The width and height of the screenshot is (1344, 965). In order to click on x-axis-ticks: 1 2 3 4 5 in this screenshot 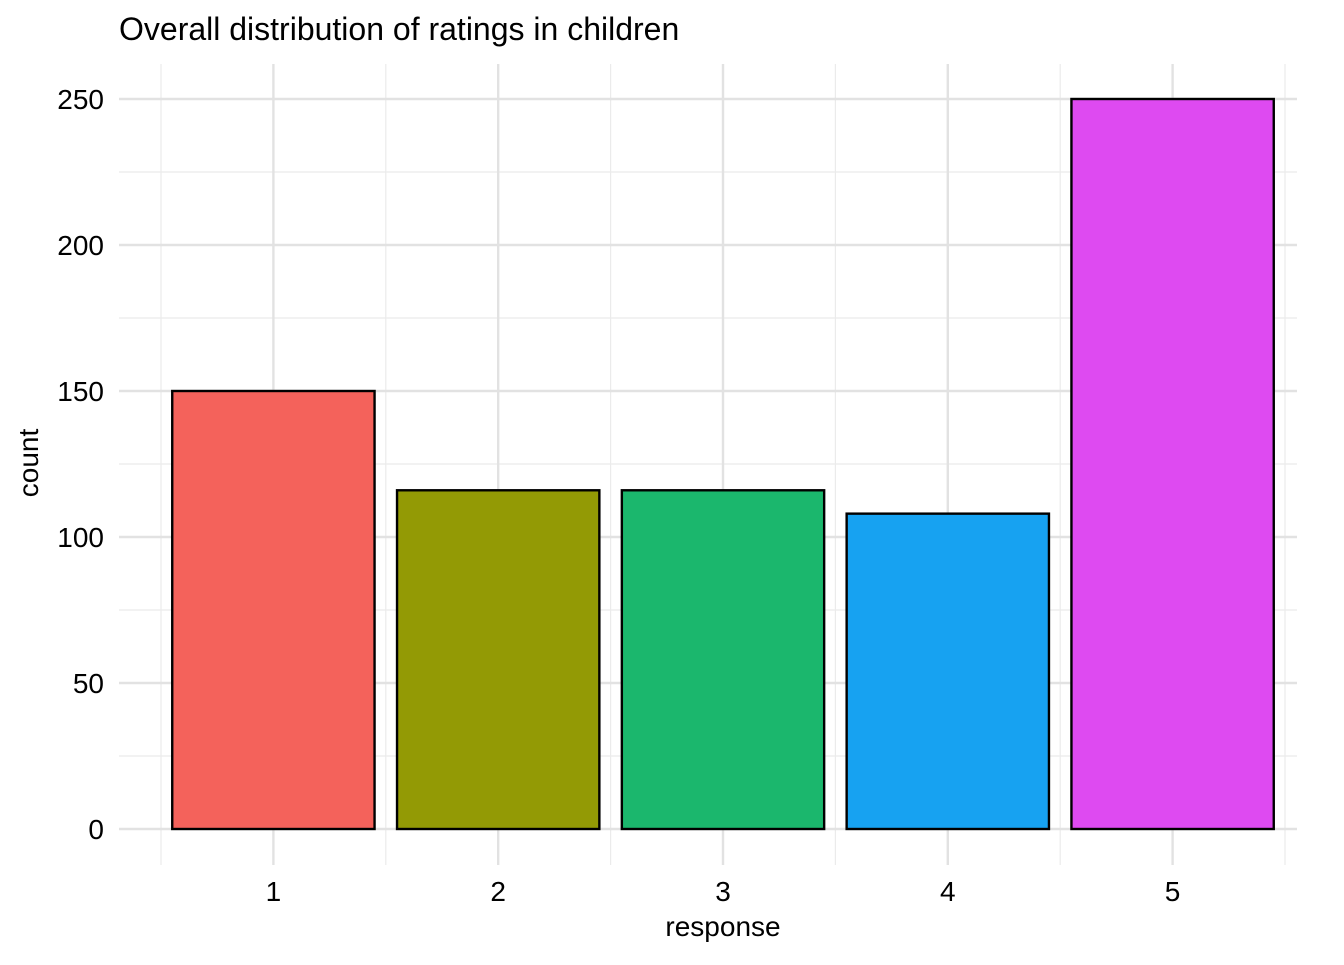, I will do `click(723, 891)`.